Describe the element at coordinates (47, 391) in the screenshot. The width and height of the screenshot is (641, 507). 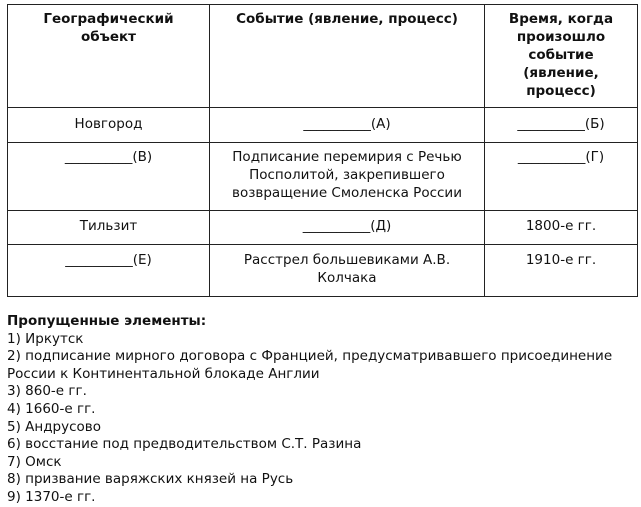
I see `list-item: 3) 860-е гг.` at that location.